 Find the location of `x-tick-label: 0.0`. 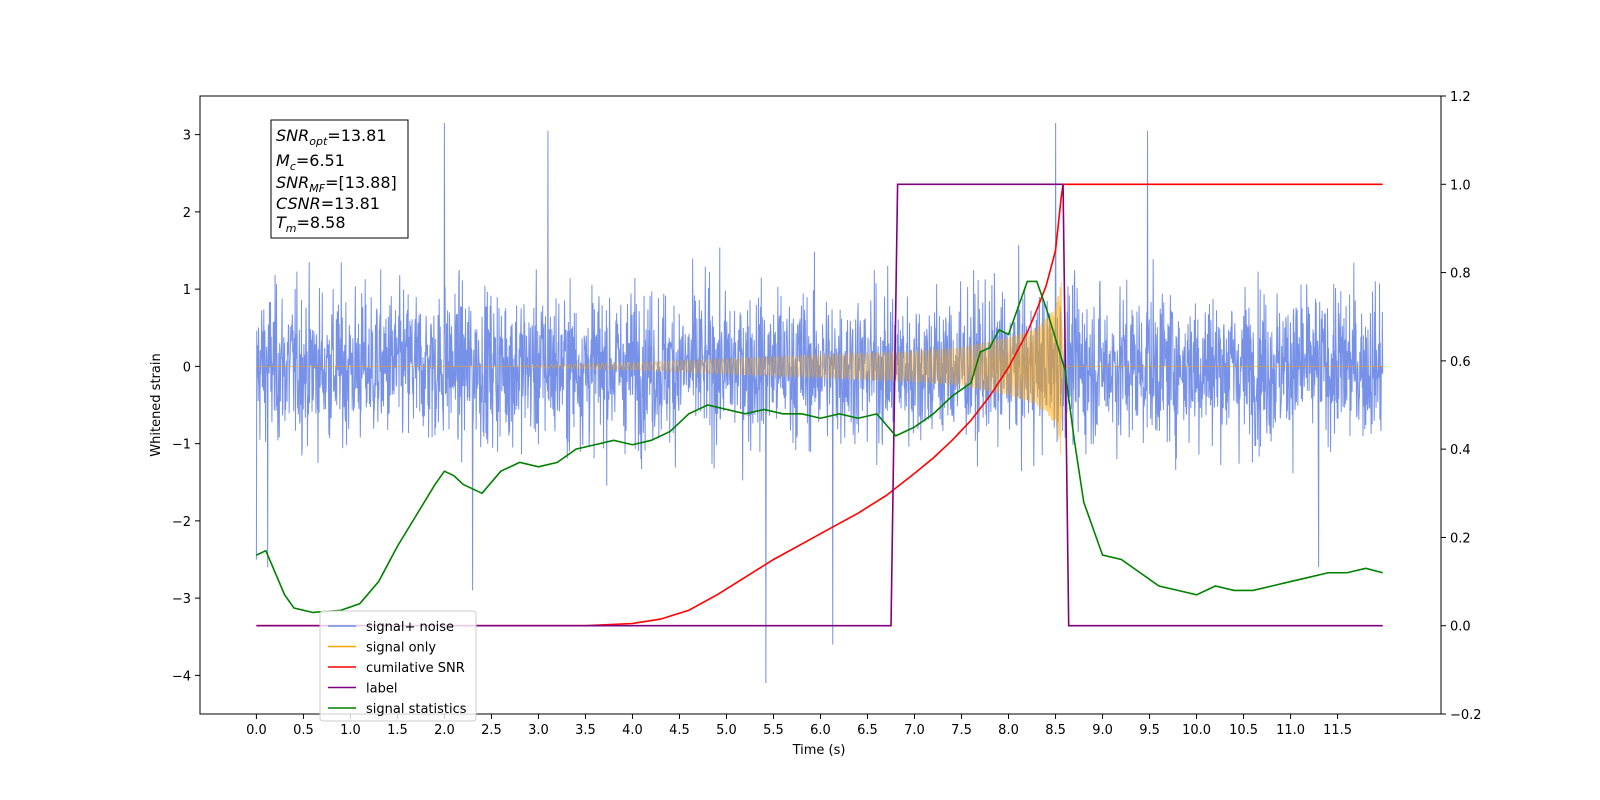

x-tick-label: 0.0 is located at coordinates (256, 730).